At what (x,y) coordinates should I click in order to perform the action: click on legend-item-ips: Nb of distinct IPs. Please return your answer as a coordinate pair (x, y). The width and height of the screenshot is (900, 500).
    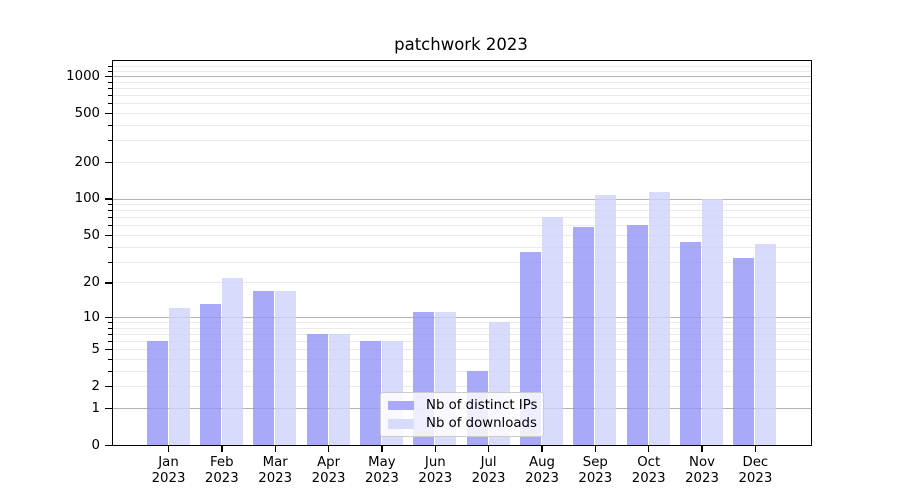
    Looking at the image, I should click on (462, 406).